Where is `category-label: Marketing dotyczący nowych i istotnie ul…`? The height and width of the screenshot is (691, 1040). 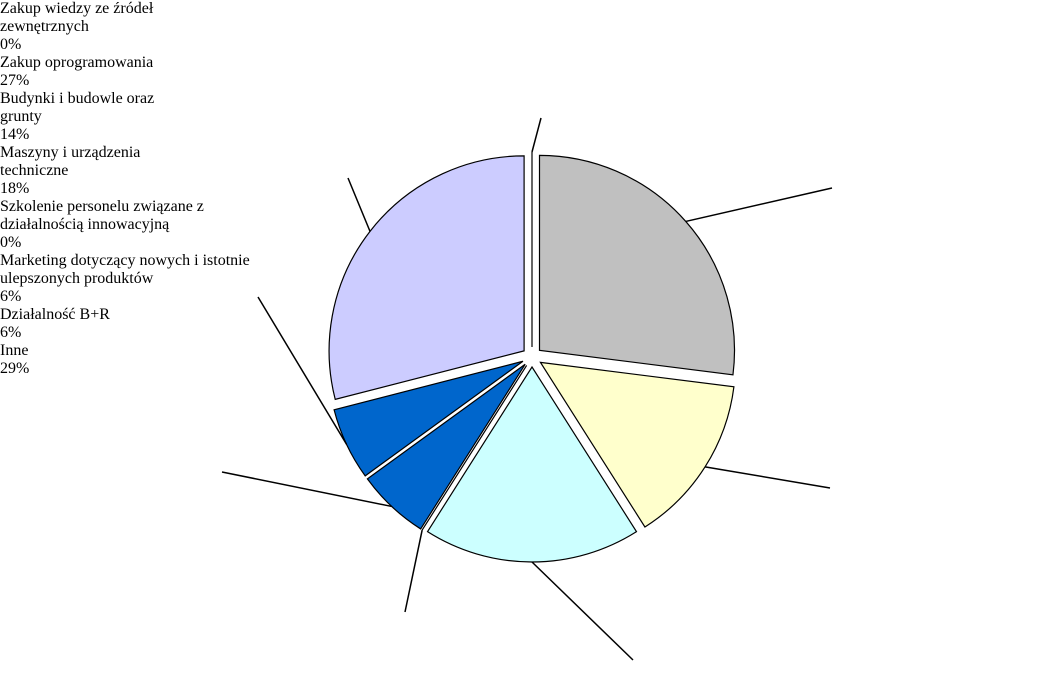 category-label: Marketing dotyczący nowych i istotnie ul… is located at coordinates (125, 269).